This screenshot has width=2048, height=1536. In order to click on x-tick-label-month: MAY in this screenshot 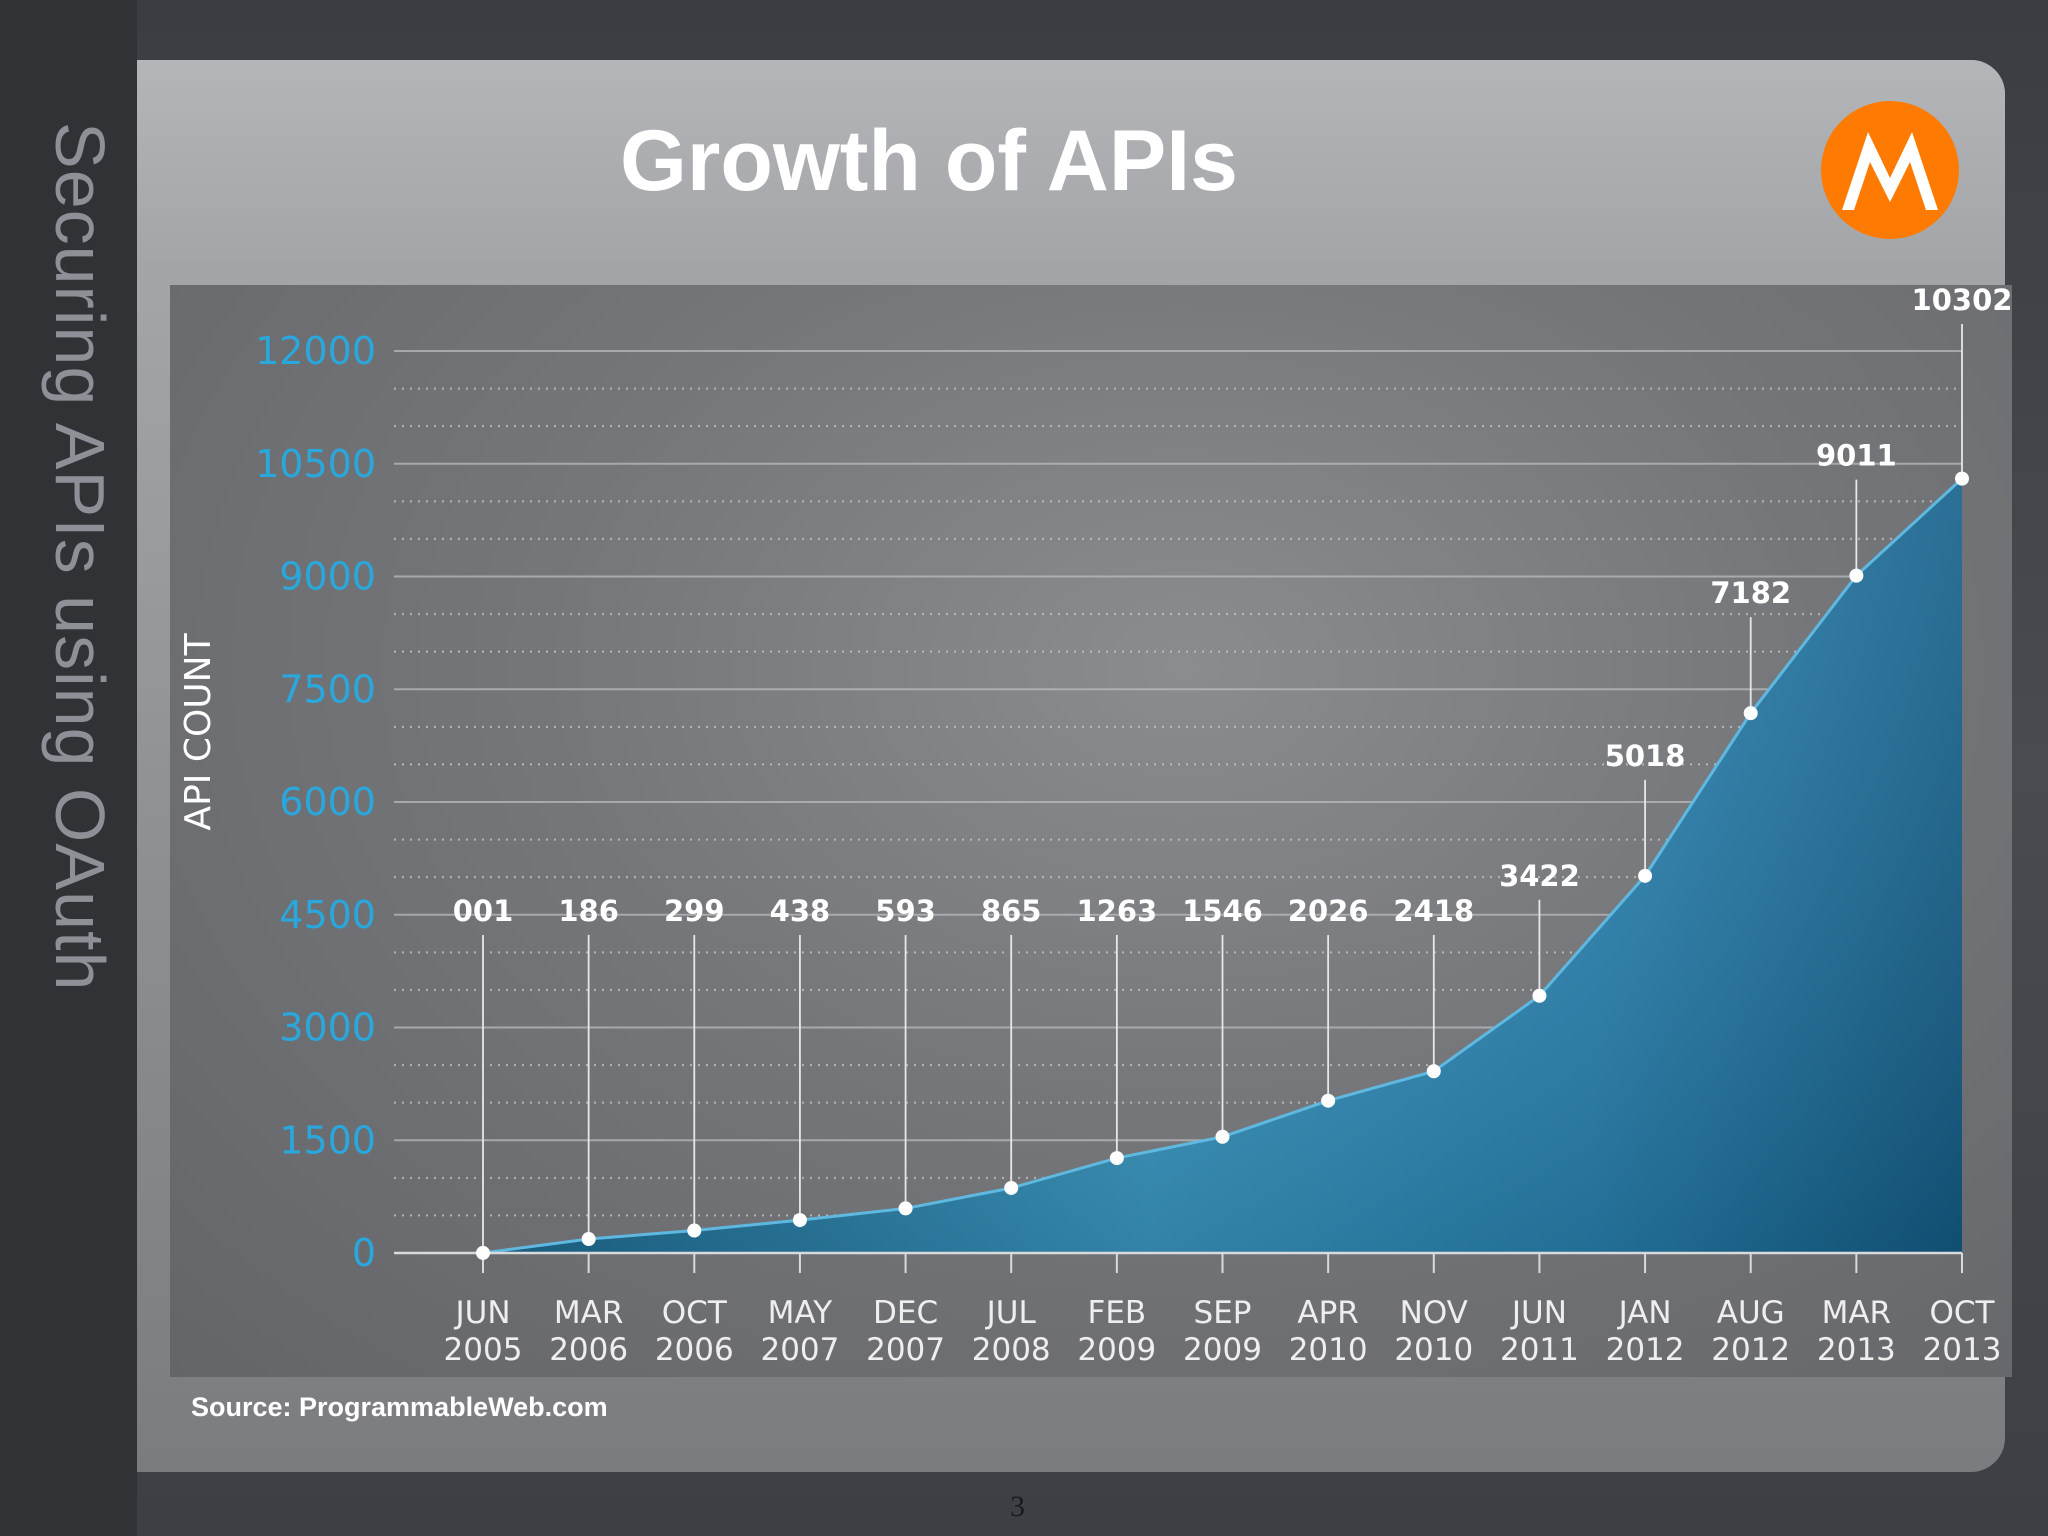, I will do `click(800, 1313)`.